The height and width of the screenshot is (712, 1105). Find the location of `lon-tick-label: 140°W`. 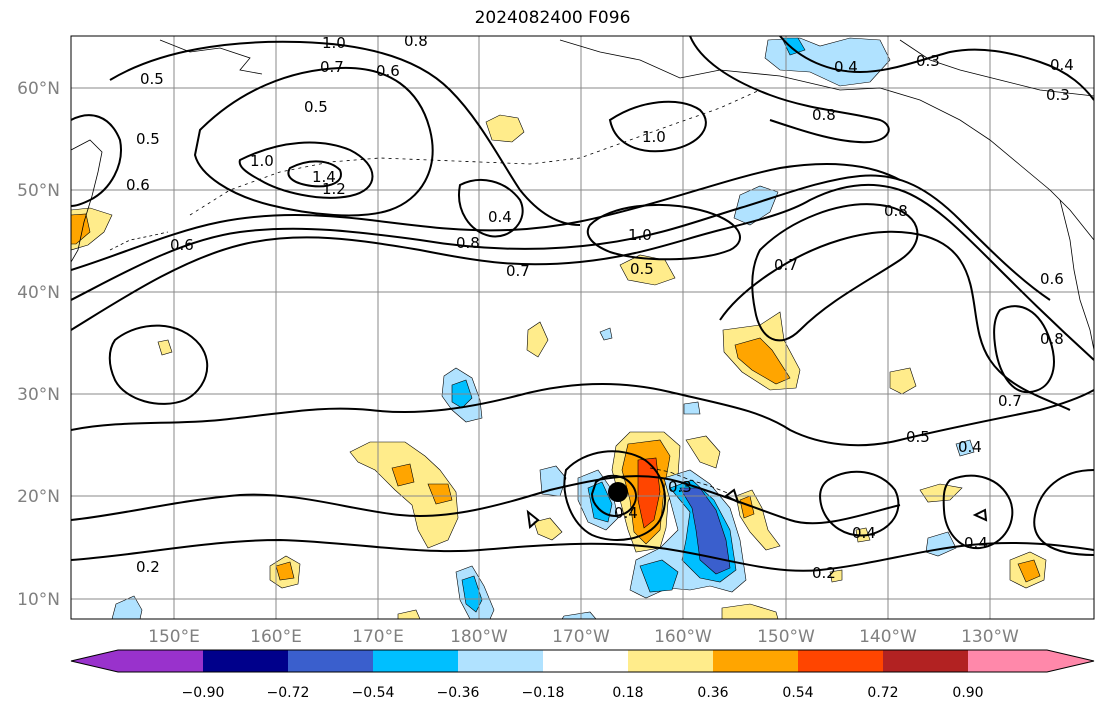

lon-tick-label: 140°W is located at coordinates (888, 637).